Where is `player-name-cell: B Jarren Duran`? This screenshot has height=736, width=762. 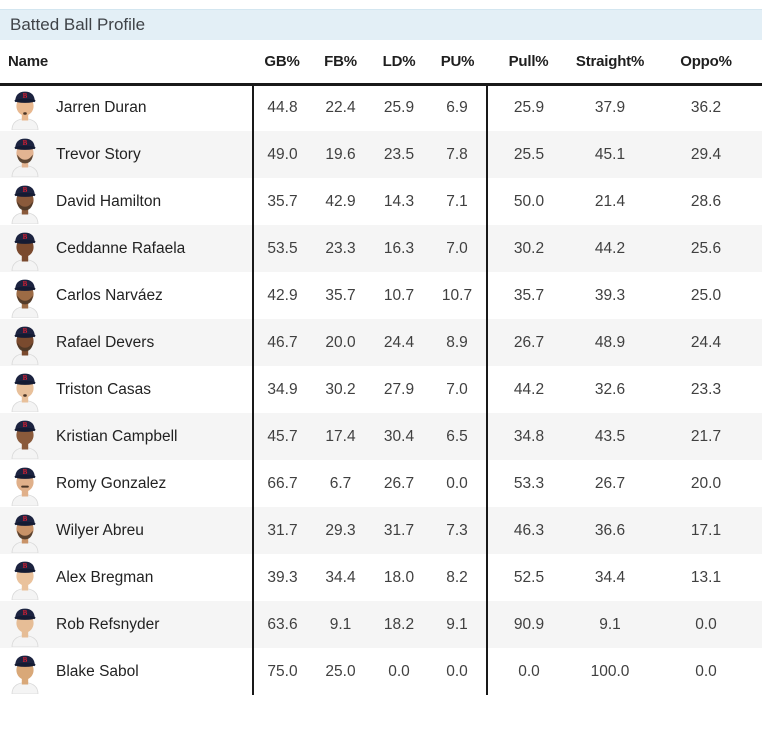
player-name-cell: B Jarren Duran is located at coordinates (126, 107).